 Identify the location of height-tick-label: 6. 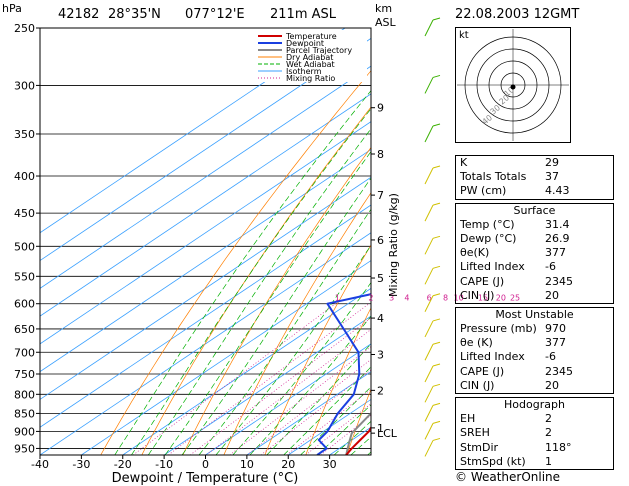
(380, 240).